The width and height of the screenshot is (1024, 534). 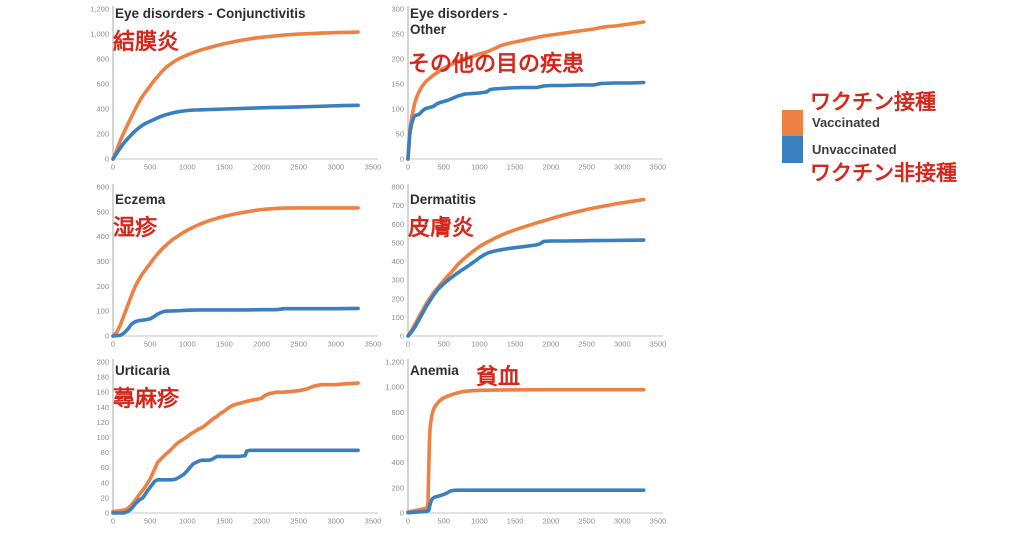 What do you see at coordinates (443, 199) in the screenshot?
I see `chart-title: Dermatitis` at bounding box center [443, 199].